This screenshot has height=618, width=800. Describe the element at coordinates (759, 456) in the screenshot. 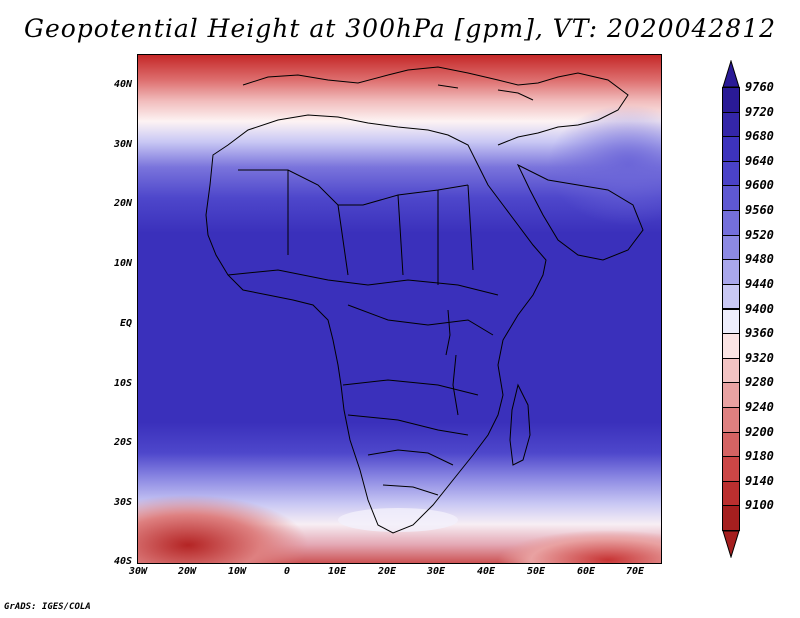

I see `colorbar-label: 9180` at that location.